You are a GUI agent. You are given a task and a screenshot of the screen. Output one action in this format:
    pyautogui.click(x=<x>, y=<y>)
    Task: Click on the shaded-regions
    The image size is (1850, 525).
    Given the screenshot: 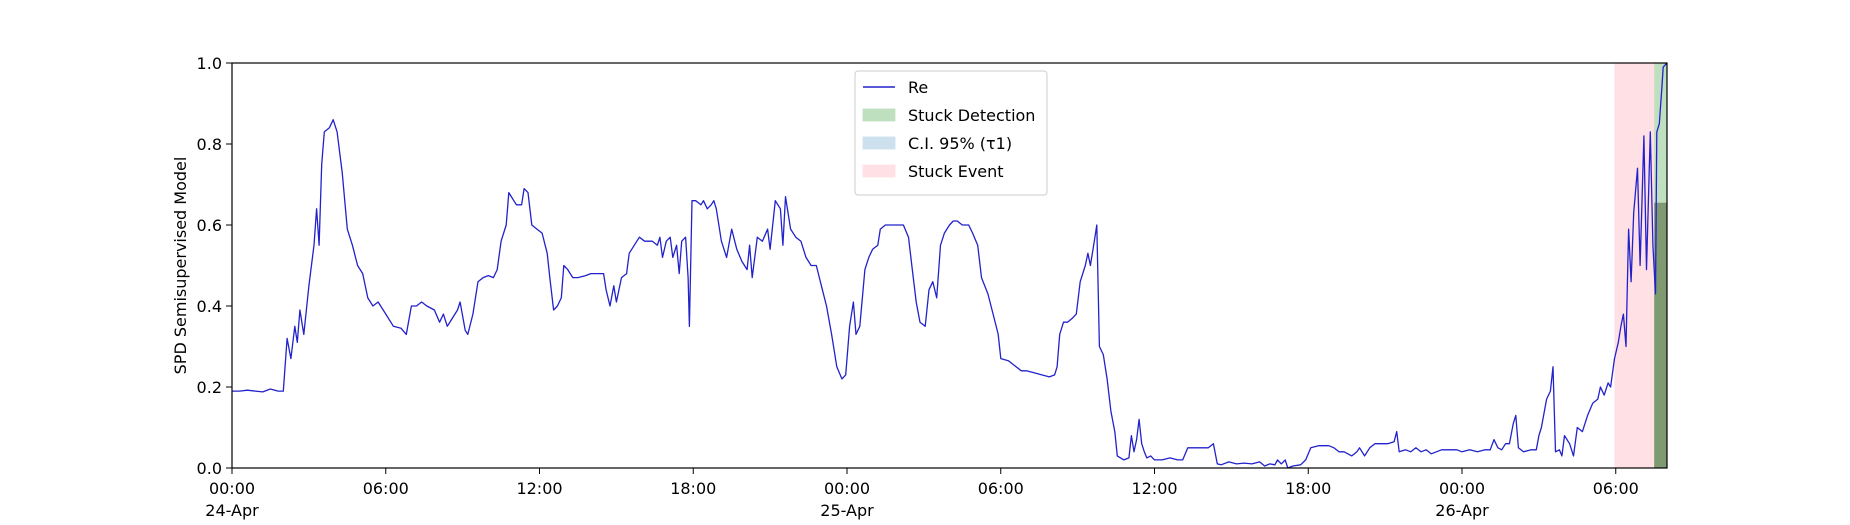 What is the action you would take?
    pyautogui.click(x=1640, y=265)
    